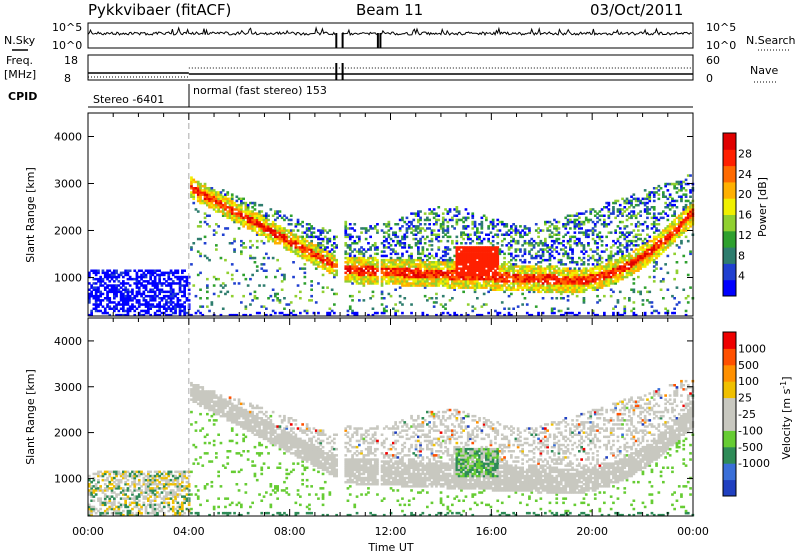  Describe the element at coordinates (67, 27) in the screenshot. I see `nsky-tick-top: 10^5` at that location.